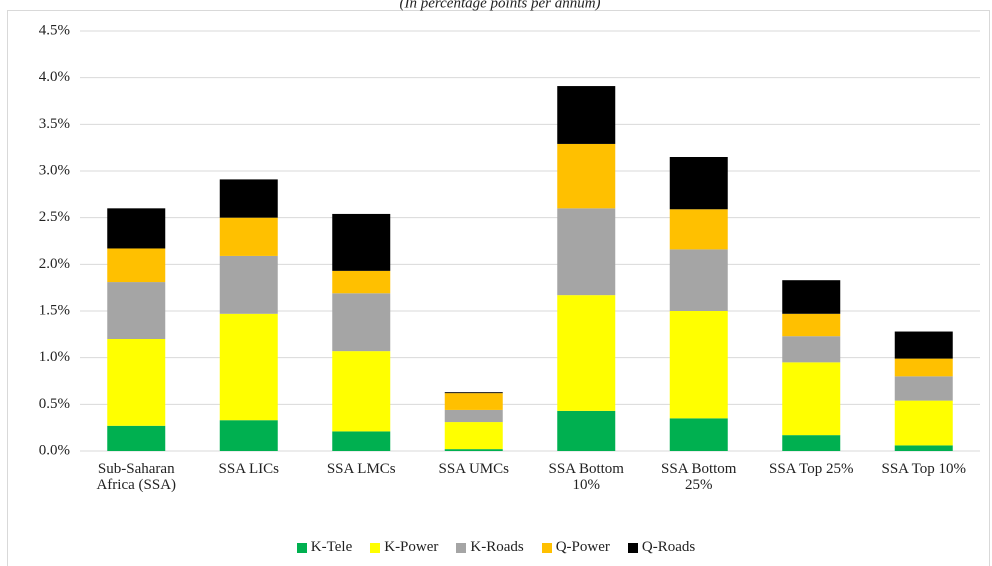  I want to click on legend-item: K-Power, so click(404, 547).